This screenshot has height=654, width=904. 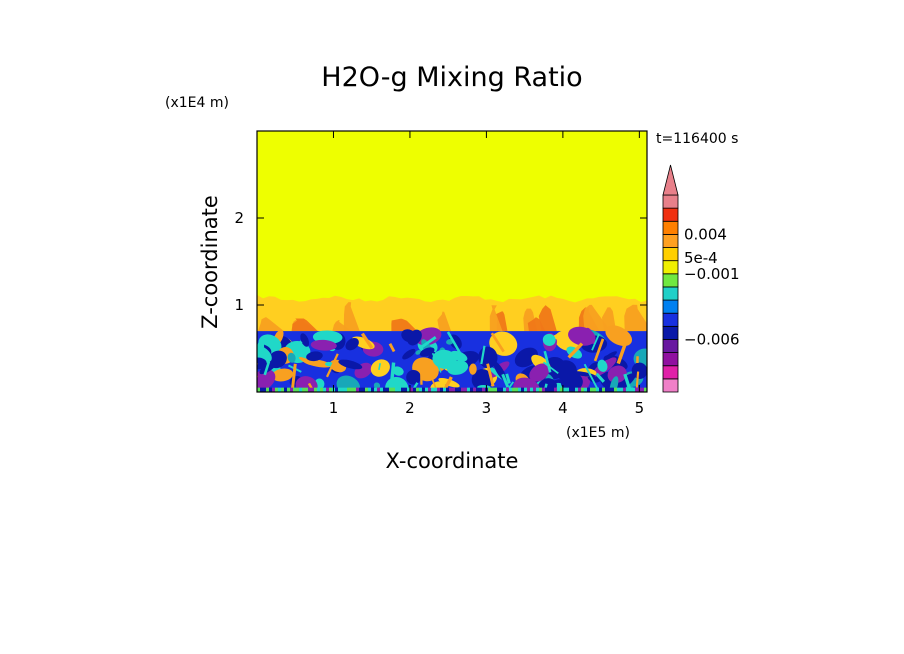 What do you see at coordinates (712, 274) in the screenshot?
I see `colorbar-label: −0.001` at bounding box center [712, 274].